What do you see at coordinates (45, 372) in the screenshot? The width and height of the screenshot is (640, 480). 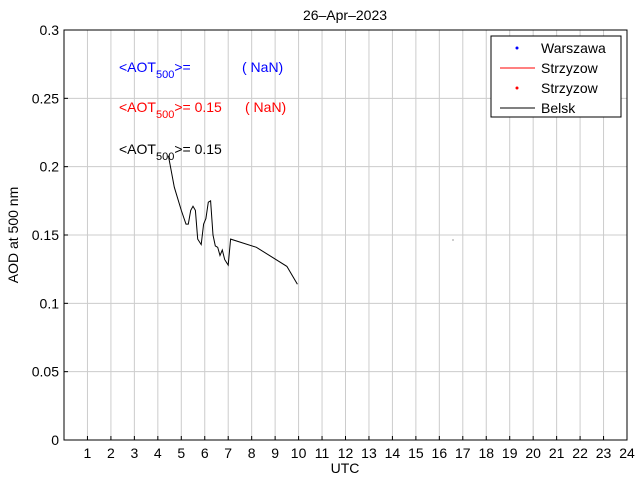 I see `y-tick-label: 0.05` at bounding box center [45, 372].